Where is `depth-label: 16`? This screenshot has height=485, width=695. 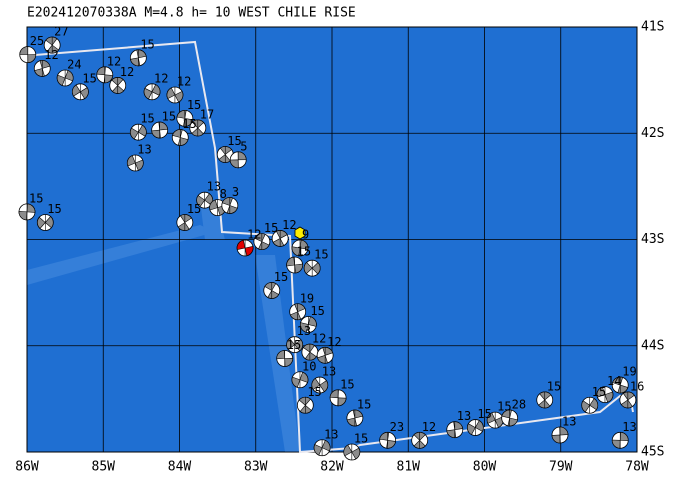
depth-label: 16 is located at coordinates (637, 386).